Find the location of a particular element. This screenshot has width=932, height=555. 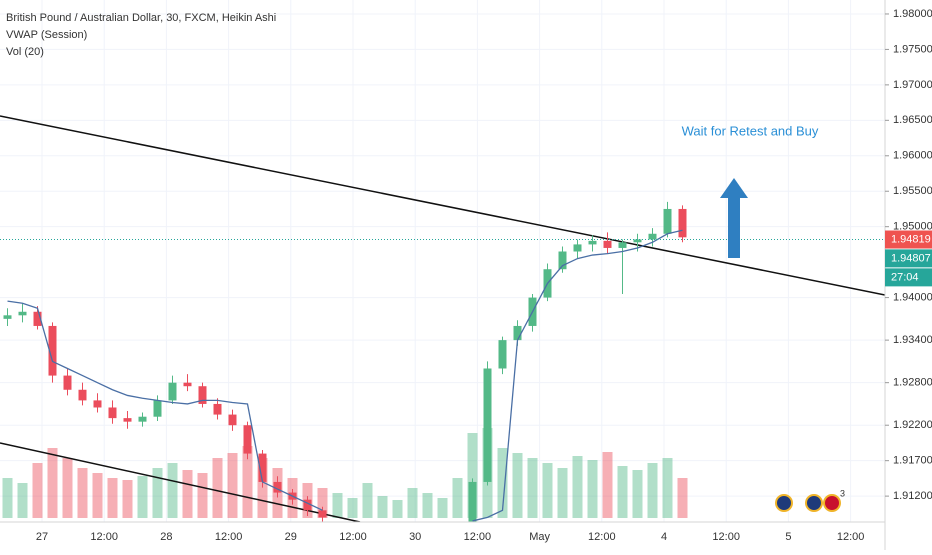

countdown-box is located at coordinates (908, 277).